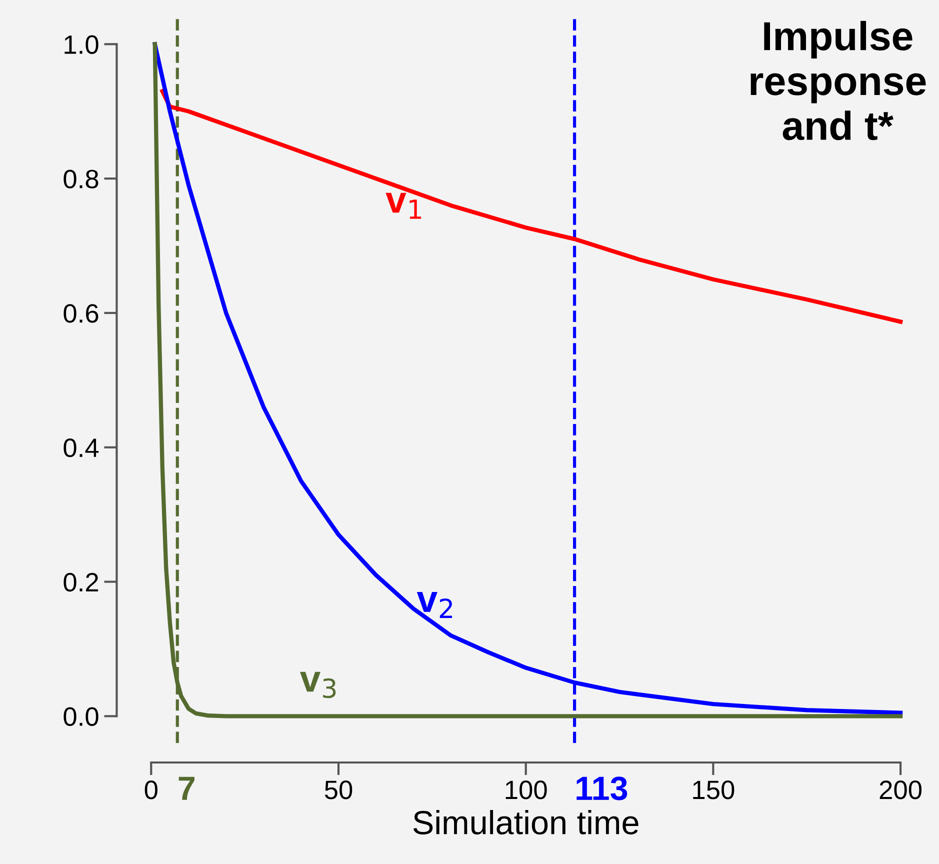 This screenshot has height=864, width=939. I want to click on x-tick-label: 150, so click(713, 790).